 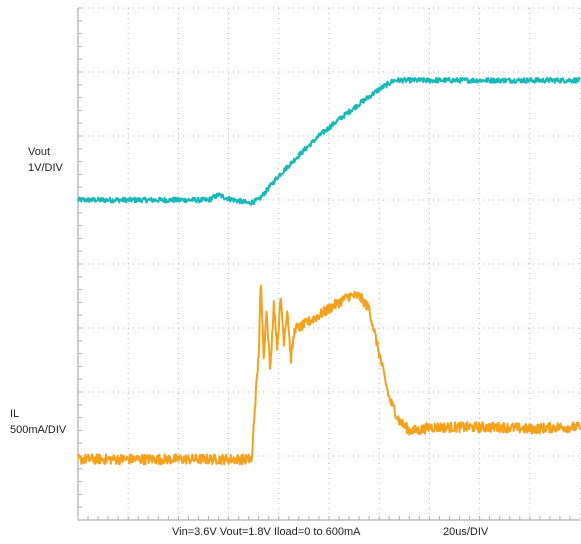 I want to click on channel-1-label: Vout 1V/DIV, so click(x=45, y=160).